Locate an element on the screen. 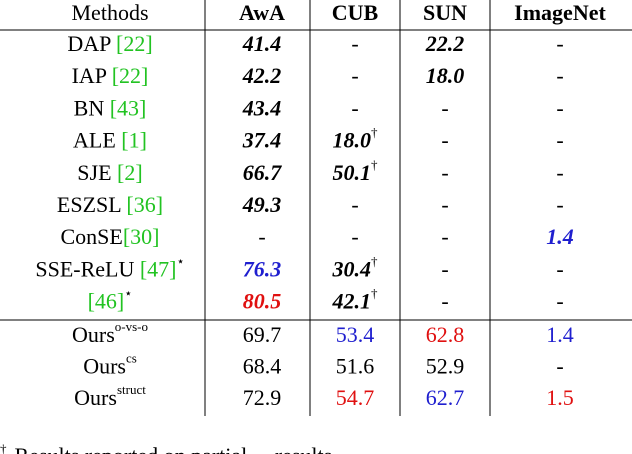 The image size is (632, 454). citation: [43] is located at coordinates (128, 107).